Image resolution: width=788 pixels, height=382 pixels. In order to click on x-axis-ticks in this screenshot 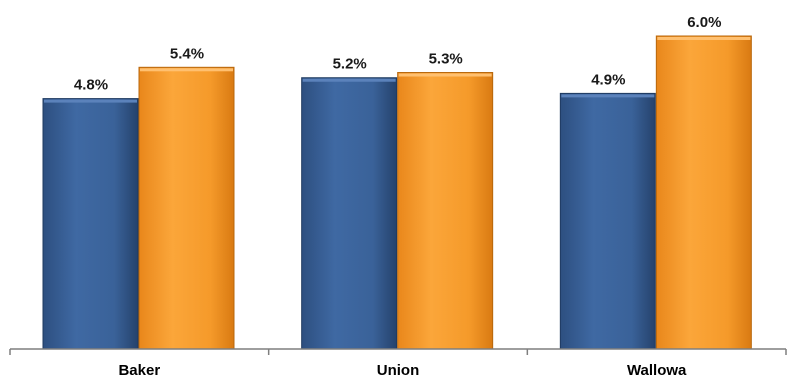, I will do `click(398, 352)`.